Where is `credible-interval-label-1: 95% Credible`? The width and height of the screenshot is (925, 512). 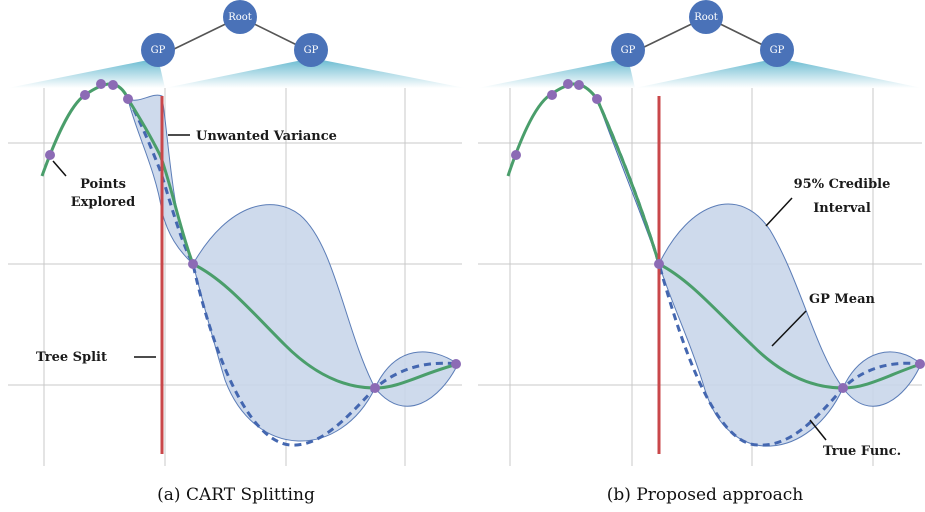 credible-interval-label-1: 95% Credible is located at coordinates (842, 184).